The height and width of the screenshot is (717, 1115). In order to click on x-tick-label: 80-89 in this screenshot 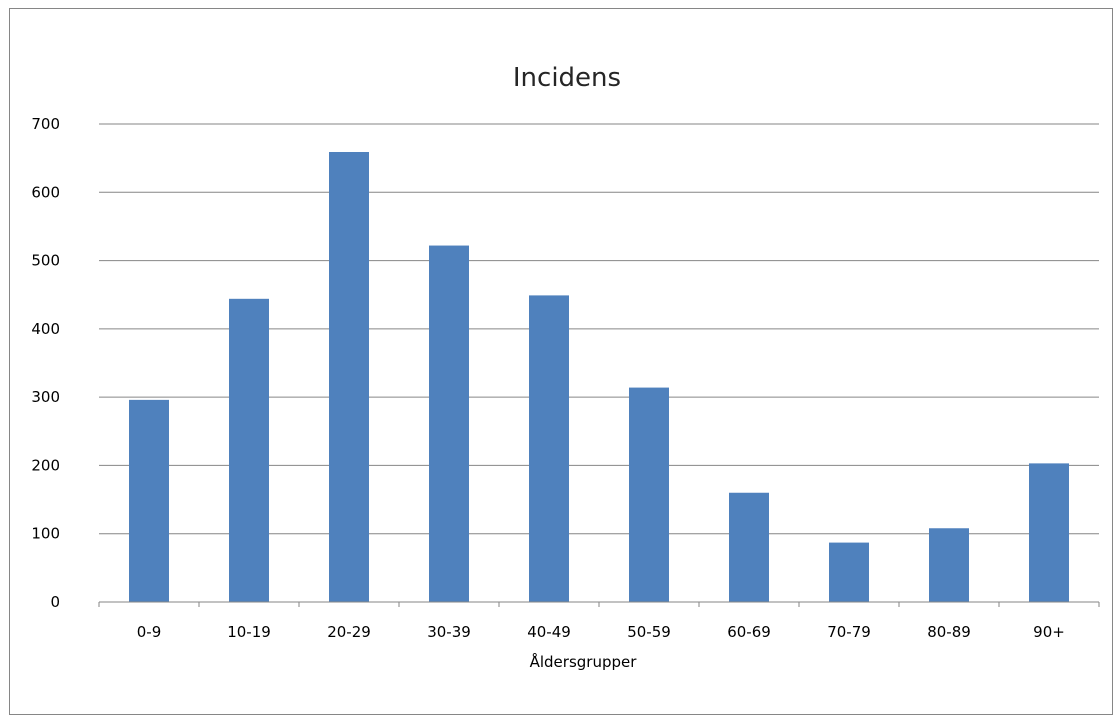, I will do `click(949, 632)`.